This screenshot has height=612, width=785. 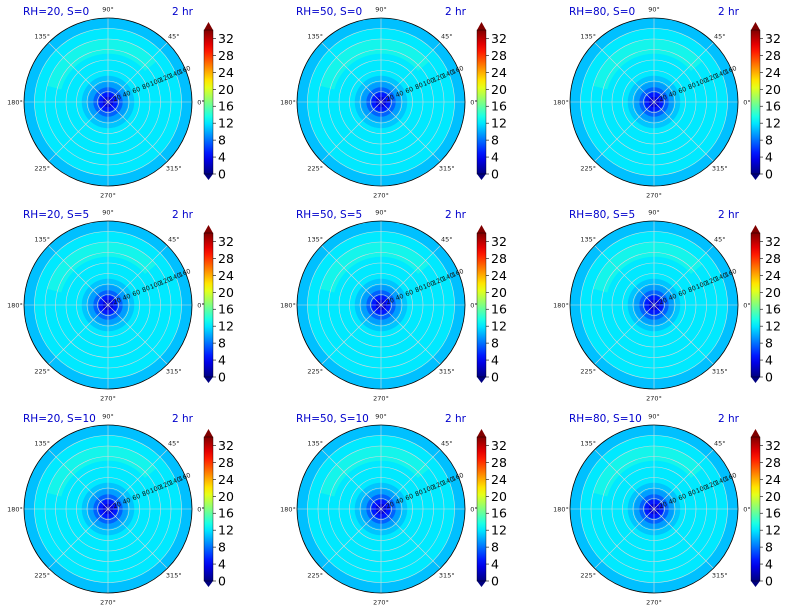 I want to click on colorbar-tick-label: 28, so click(x=499, y=258).